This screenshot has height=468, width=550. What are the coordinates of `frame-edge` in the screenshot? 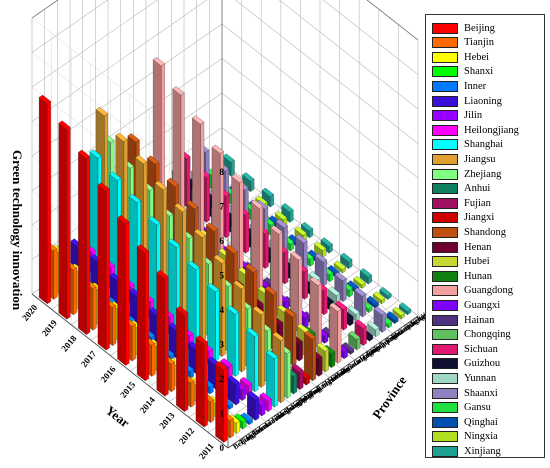 It's located at (392, 20).